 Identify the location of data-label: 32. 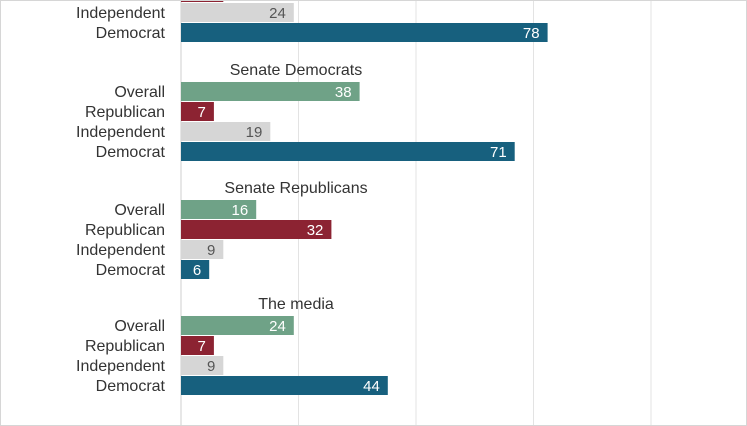
(315, 230).